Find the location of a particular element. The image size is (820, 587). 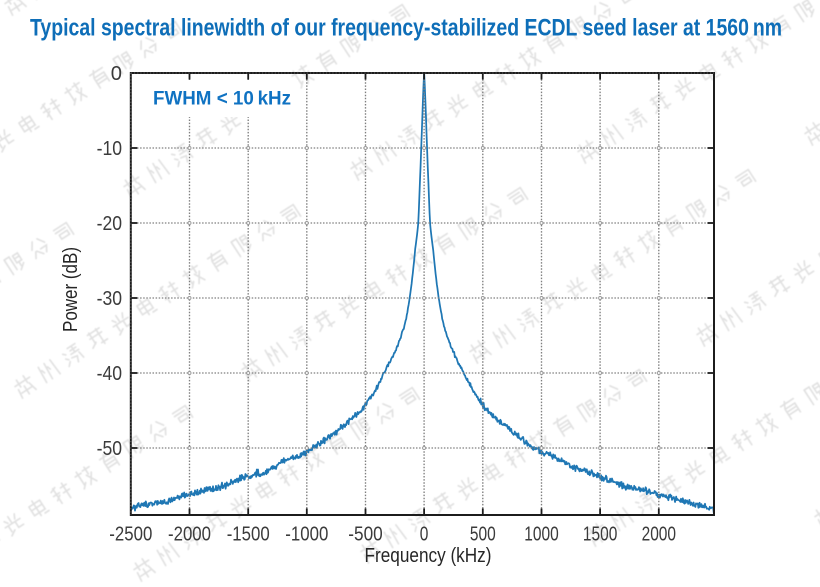

svg-text: Frequency (kHz) is located at coordinates (428, 556).